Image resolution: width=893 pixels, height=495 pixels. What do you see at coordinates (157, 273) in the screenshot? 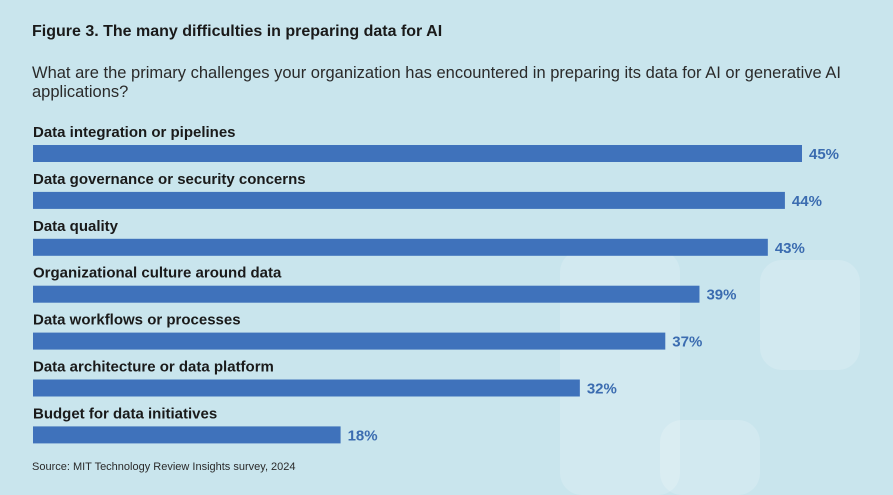
I see `category-label: Organizational culture around data` at bounding box center [157, 273].